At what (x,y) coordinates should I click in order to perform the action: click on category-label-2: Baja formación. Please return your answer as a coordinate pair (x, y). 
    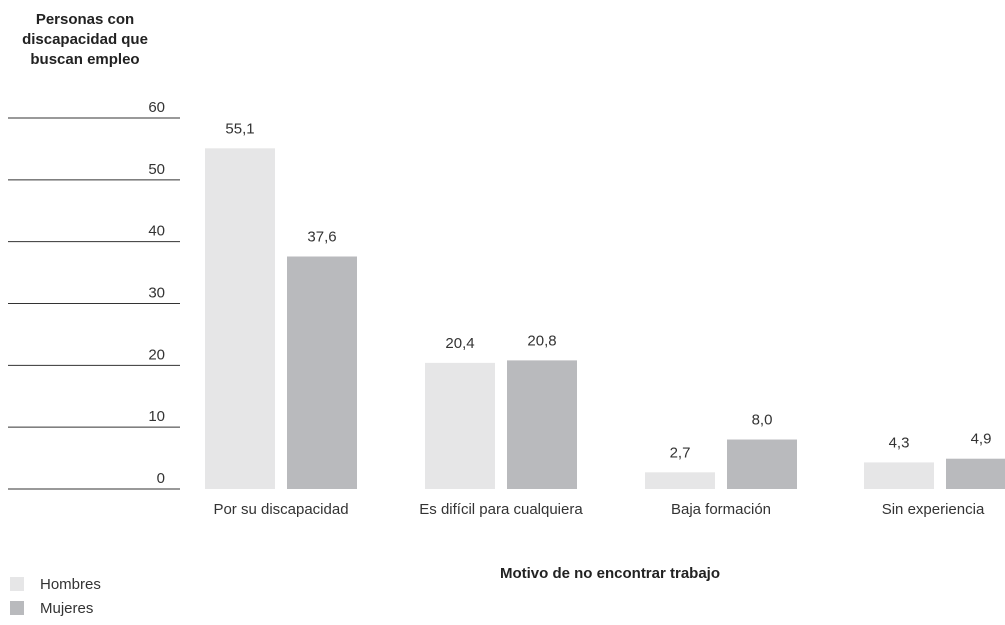
    Looking at the image, I should click on (721, 509).